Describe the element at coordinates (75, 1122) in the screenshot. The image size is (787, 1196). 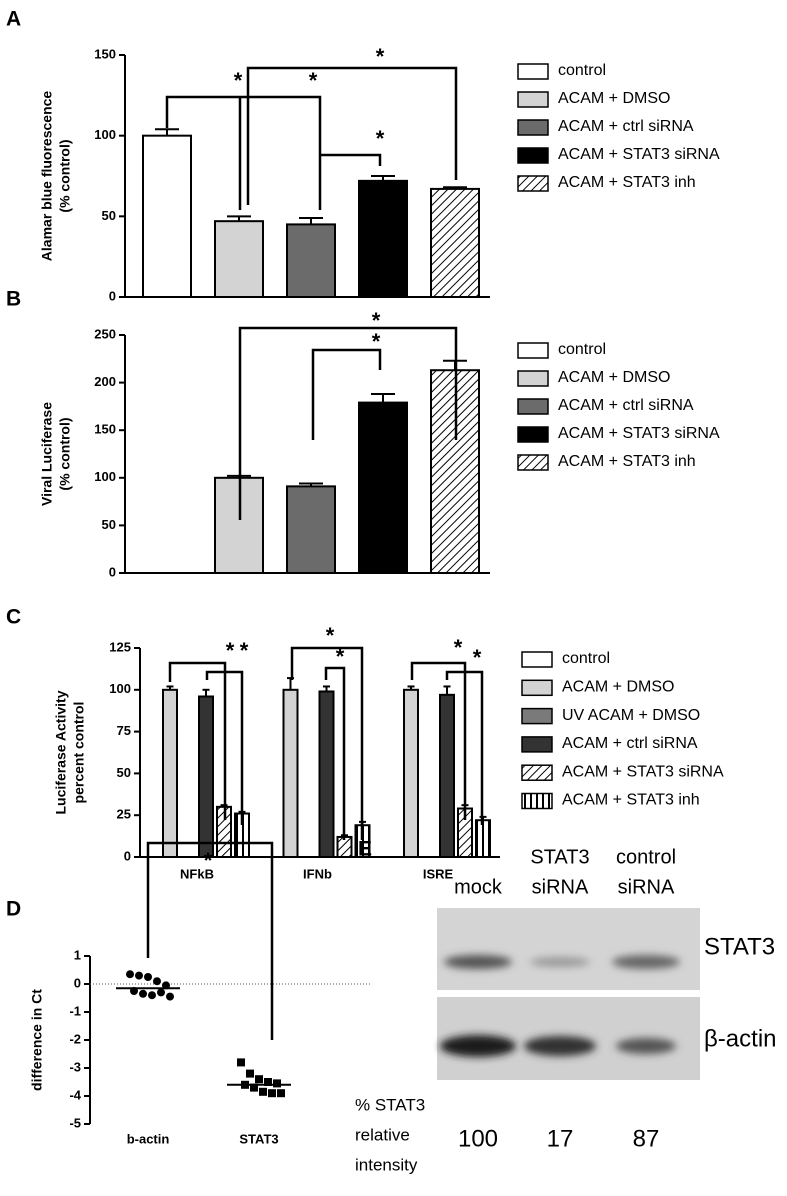
I see `y-tick-label: -5` at that location.